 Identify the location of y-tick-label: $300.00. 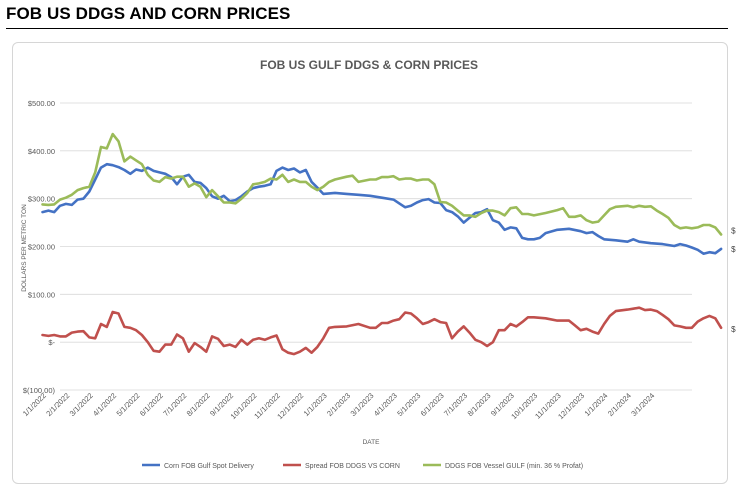
(41, 199).